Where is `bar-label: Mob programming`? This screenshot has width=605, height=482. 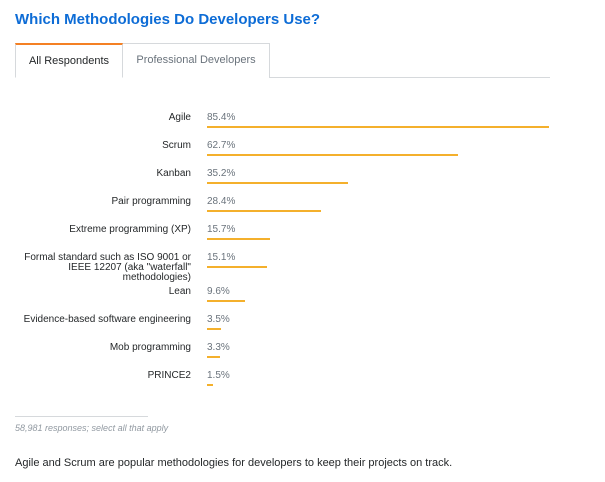
bar-label: Mob programming is located at coordinates (150, 347).